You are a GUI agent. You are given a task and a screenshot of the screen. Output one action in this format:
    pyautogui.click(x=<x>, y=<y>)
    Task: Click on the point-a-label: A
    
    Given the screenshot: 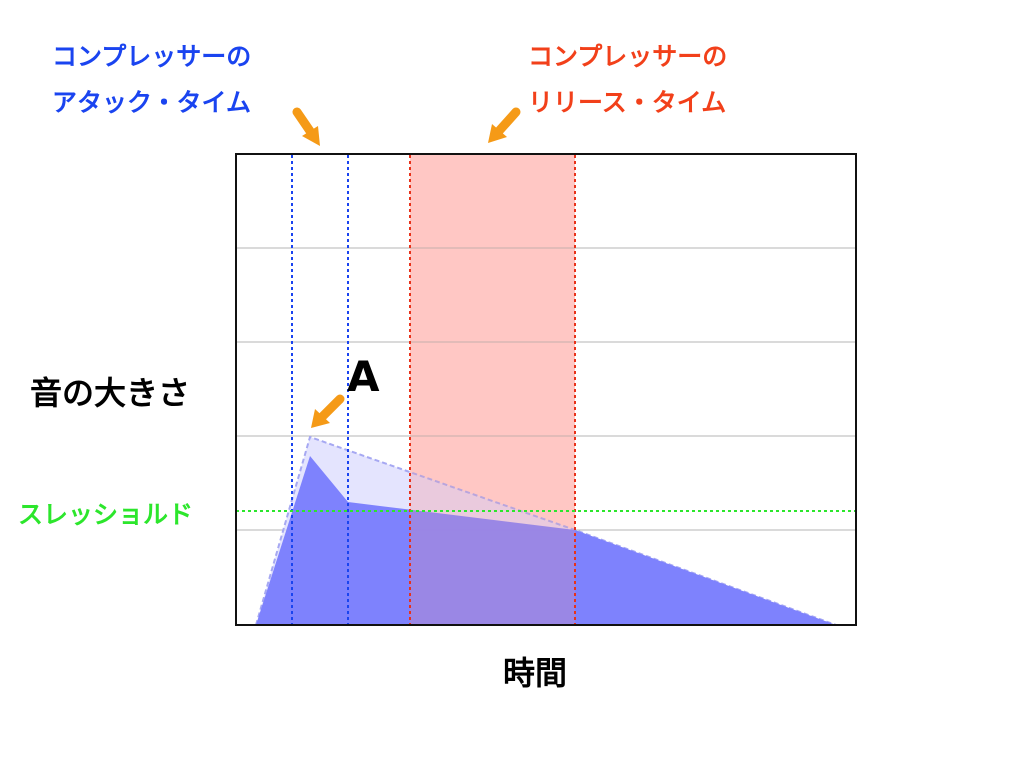 What is the action you would take?
    pyautogui.click(x=363, y=376)
    